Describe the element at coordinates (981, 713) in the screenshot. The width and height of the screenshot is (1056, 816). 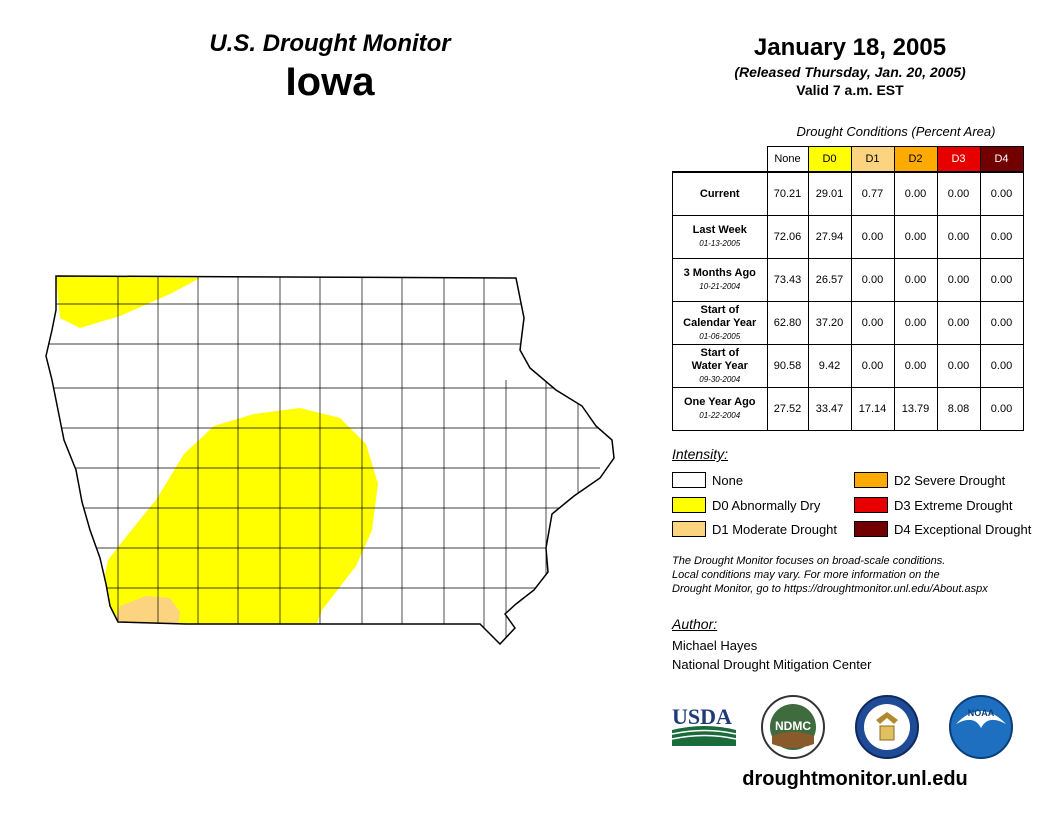
I see `noaa-logo-text: NOAA` at that location.